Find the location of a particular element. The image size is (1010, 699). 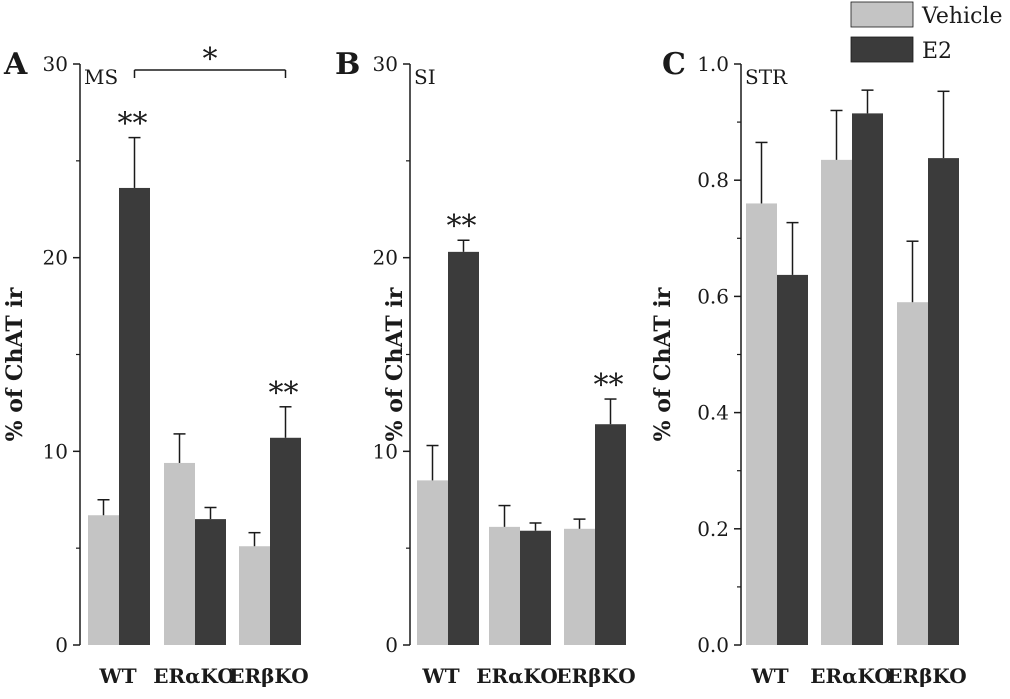

panel-letter: C is located at coordinates (674, 64).